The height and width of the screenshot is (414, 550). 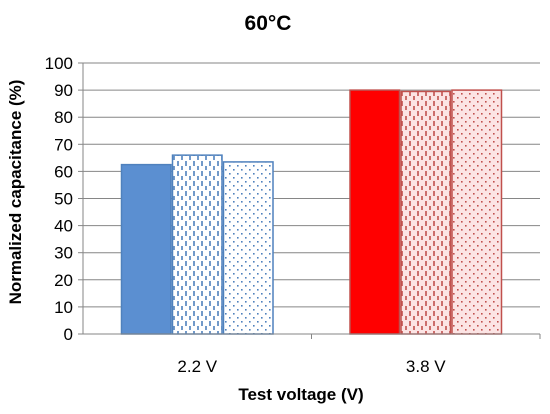 What do you see at coordinates (375, 212) in the screenshot?
I see `bar-38V-solid` at bounding box center [375, 212].